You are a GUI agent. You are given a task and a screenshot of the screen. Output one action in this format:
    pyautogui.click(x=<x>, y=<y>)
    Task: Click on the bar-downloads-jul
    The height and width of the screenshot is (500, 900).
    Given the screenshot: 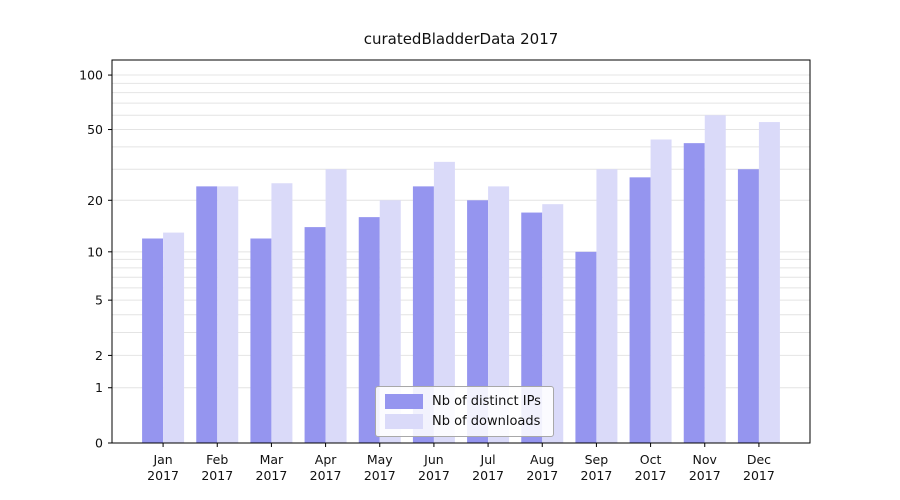 What is the action you would take?
    pyautogui.click(x=499, y=314)
    